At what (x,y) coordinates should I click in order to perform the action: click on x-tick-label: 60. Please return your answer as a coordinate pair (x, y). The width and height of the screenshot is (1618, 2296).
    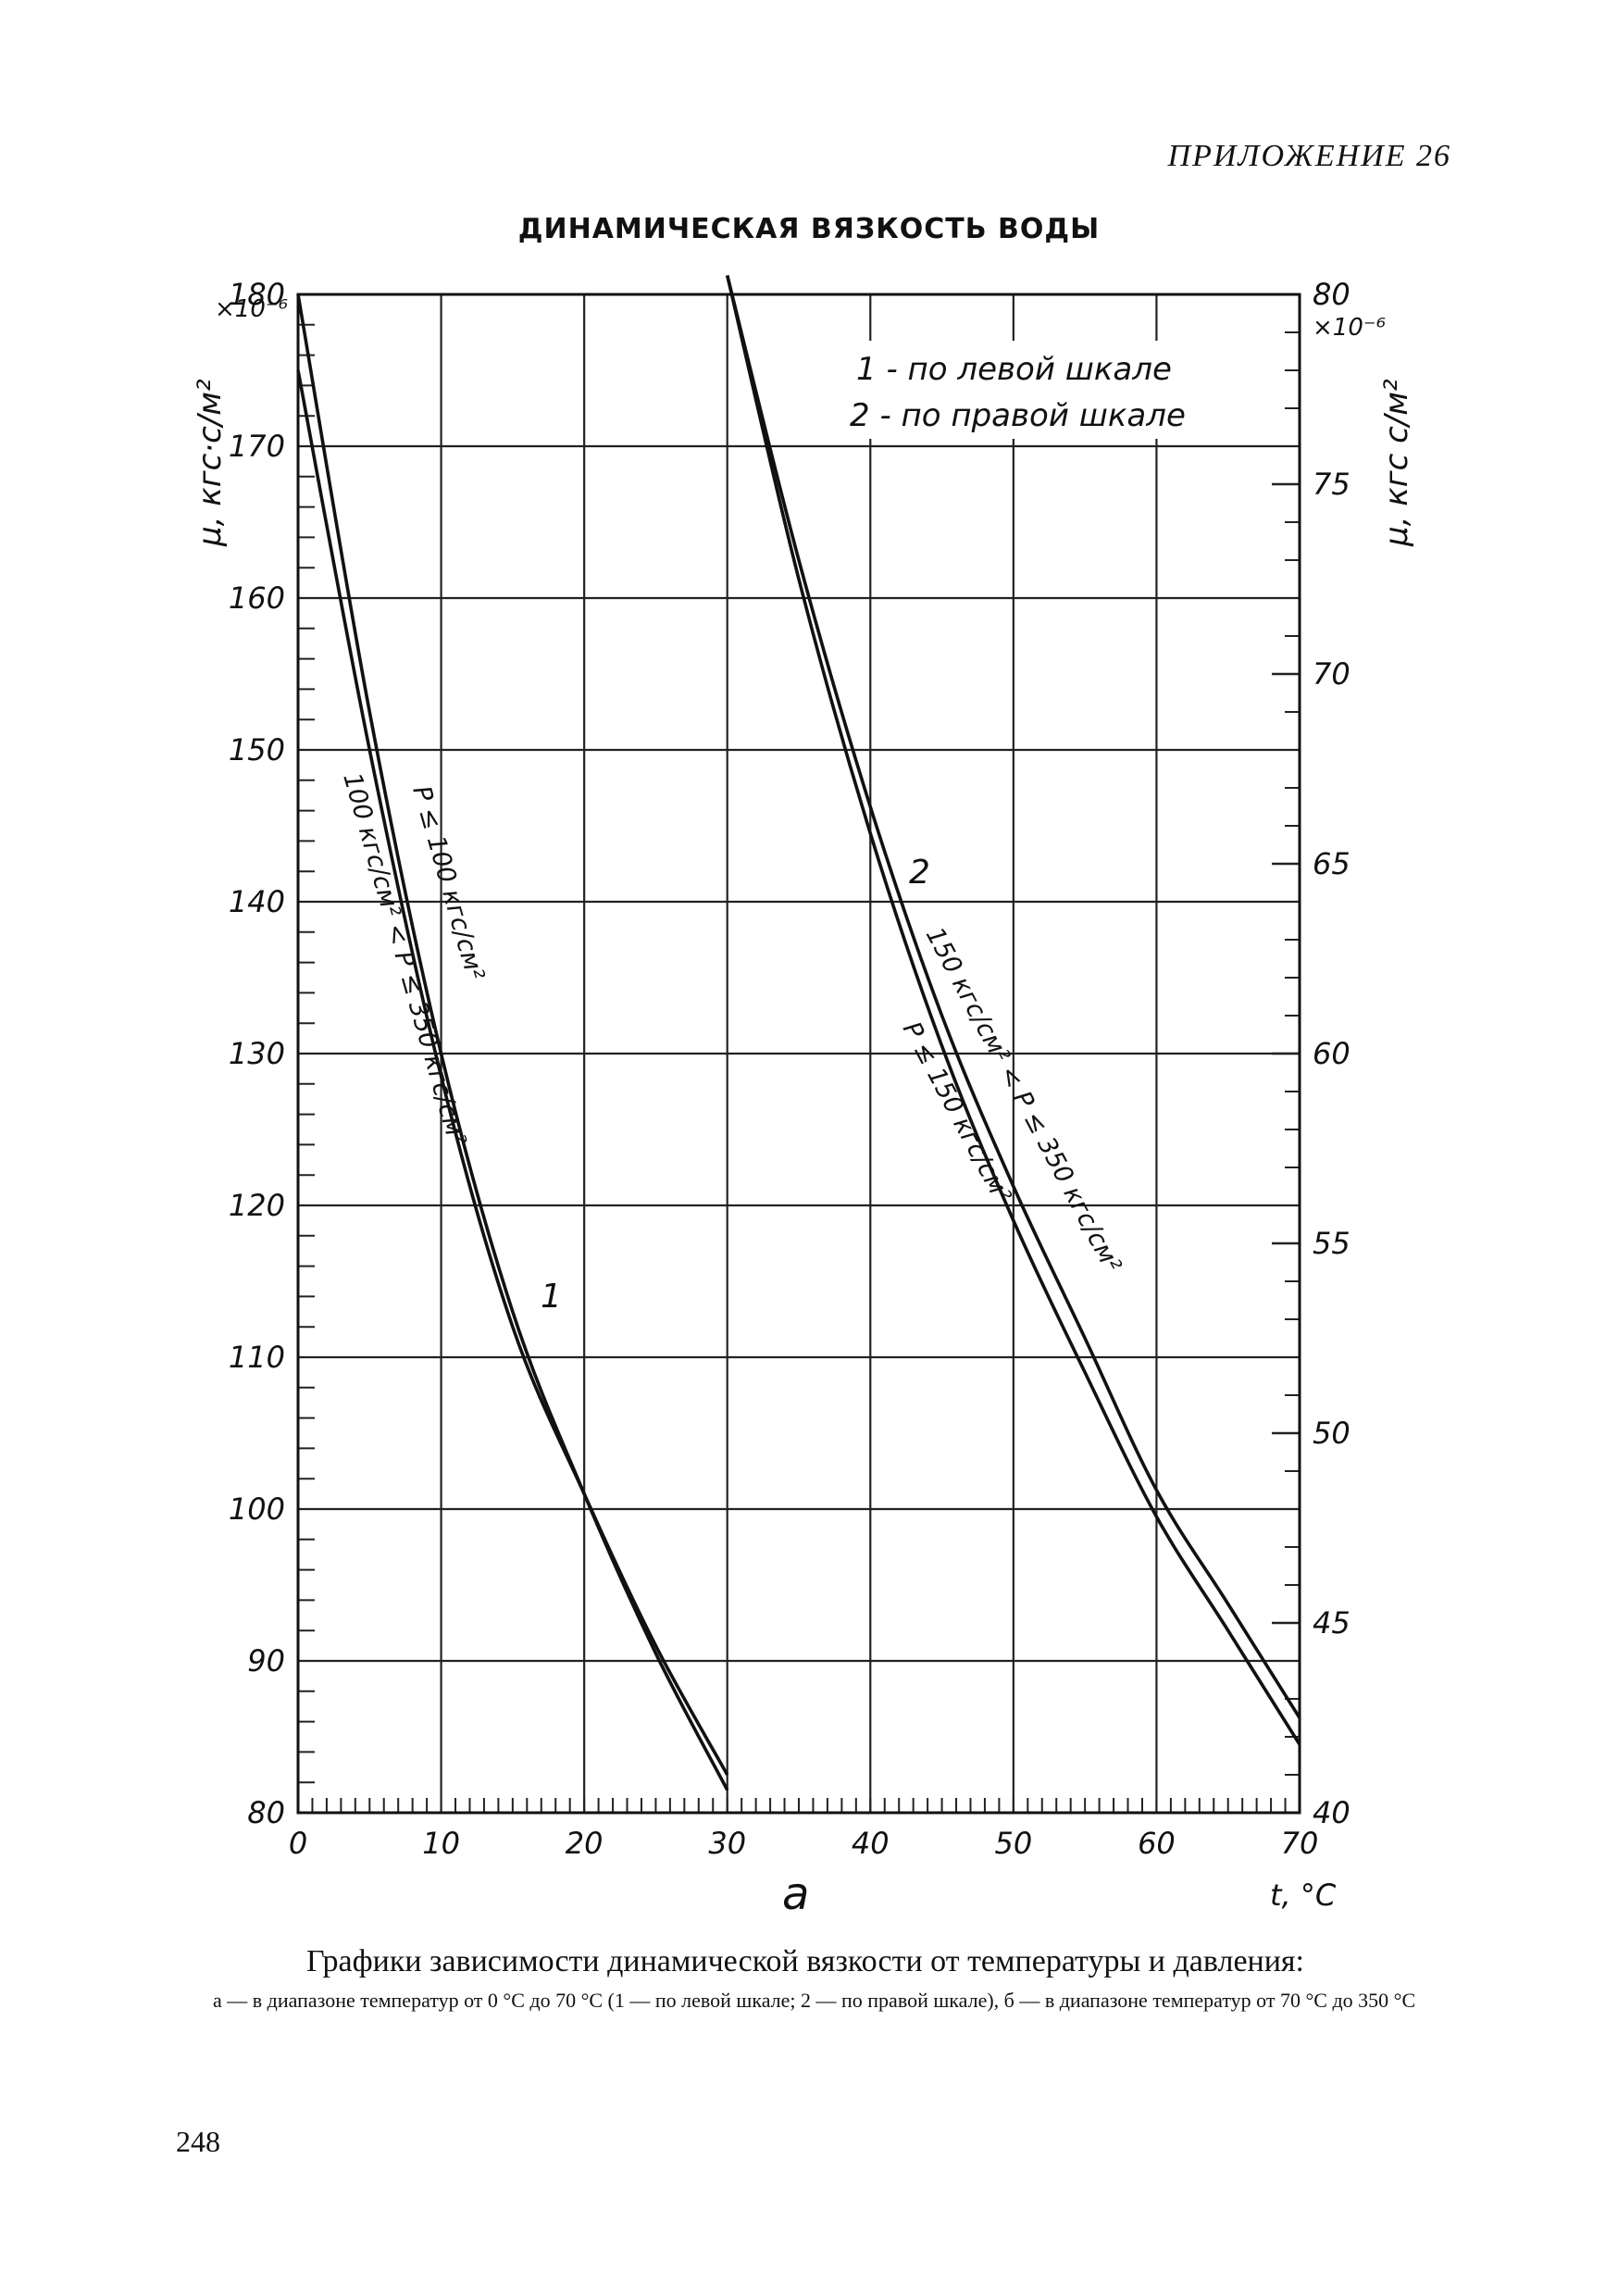
    Looking at the image, I should click on (1157, 1843).